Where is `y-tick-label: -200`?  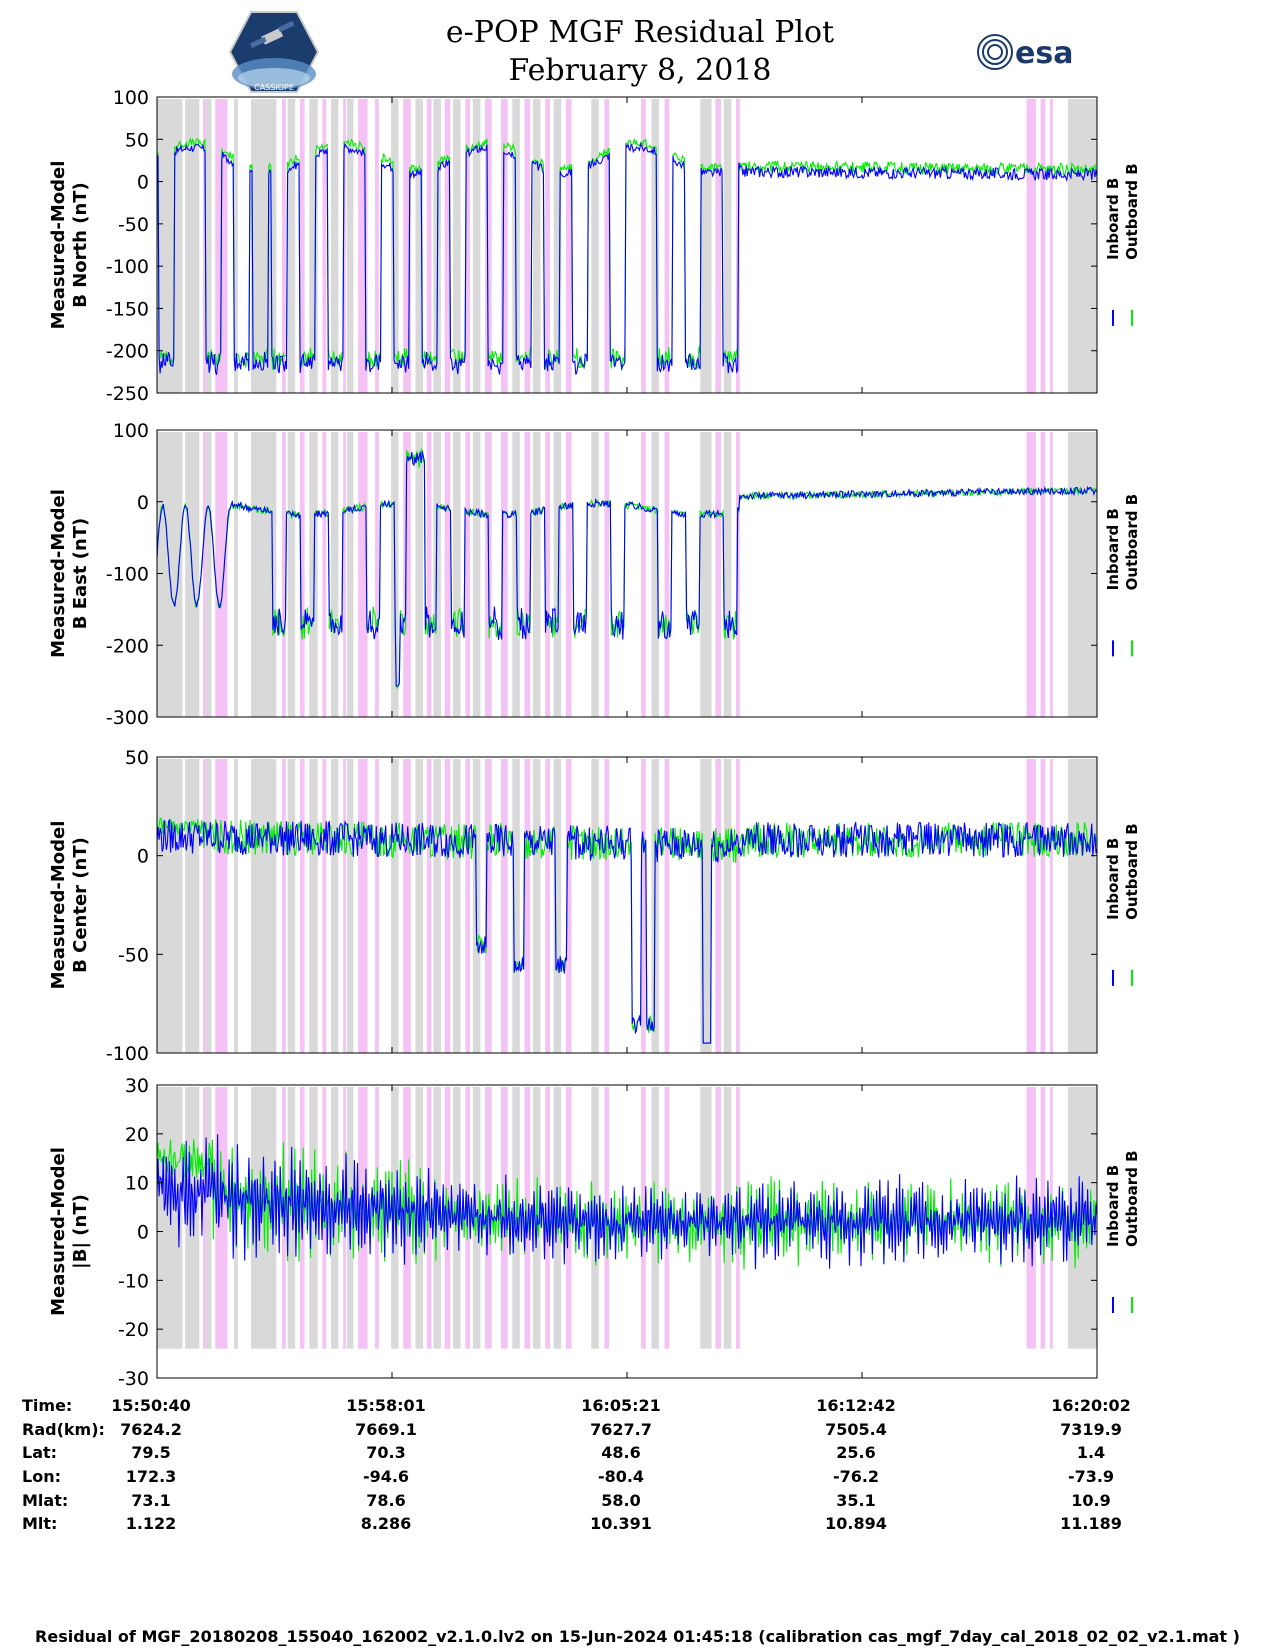 y-tick-label: -200 is located at coordinates (127, 352).